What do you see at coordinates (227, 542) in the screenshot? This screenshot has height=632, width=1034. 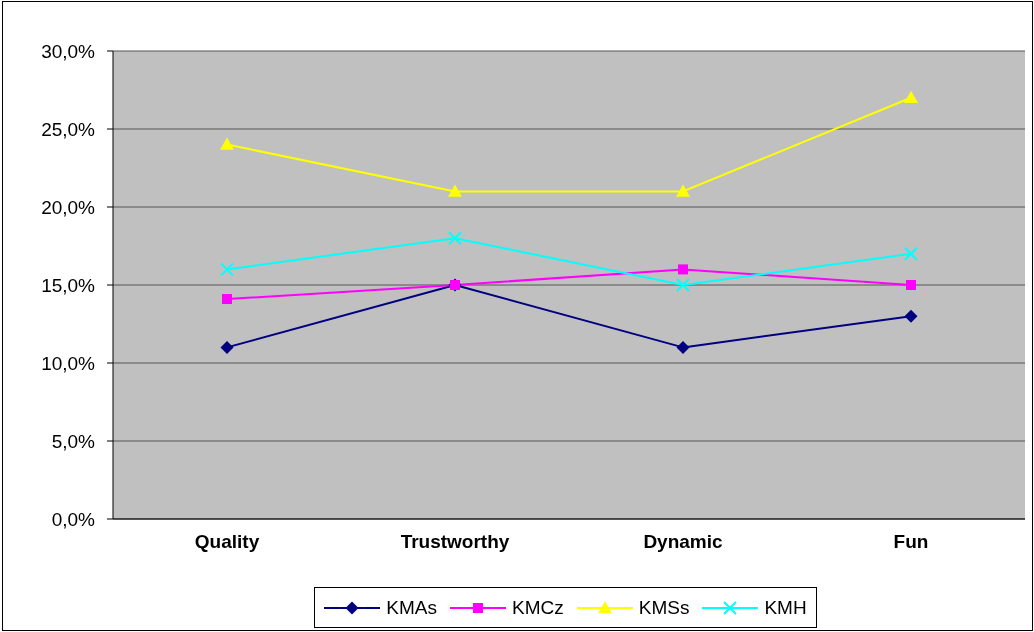 I see `x-tick-label: Quality` at bounding box center [227, 542].